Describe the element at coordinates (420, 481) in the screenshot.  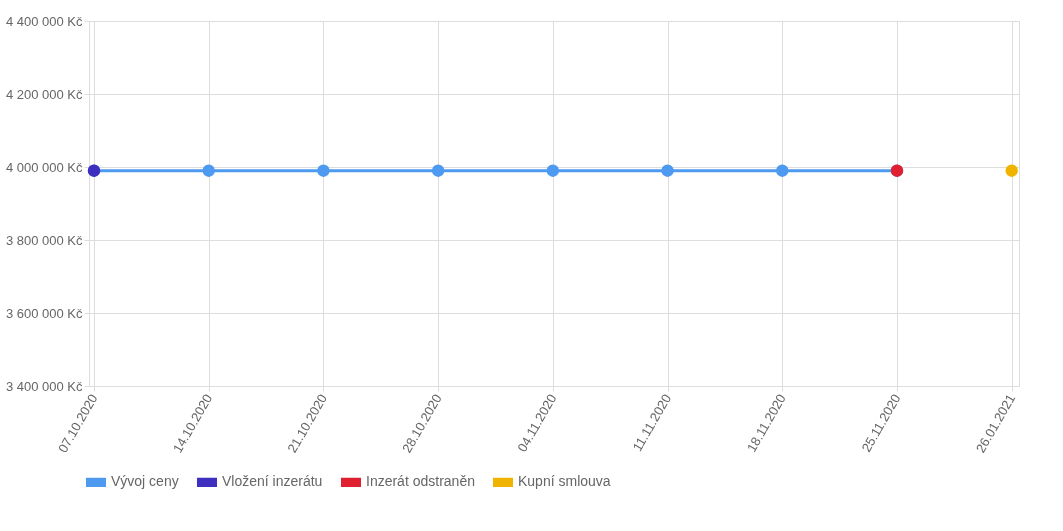
I see `legend-label: Inzerát odstraněn` at that location.